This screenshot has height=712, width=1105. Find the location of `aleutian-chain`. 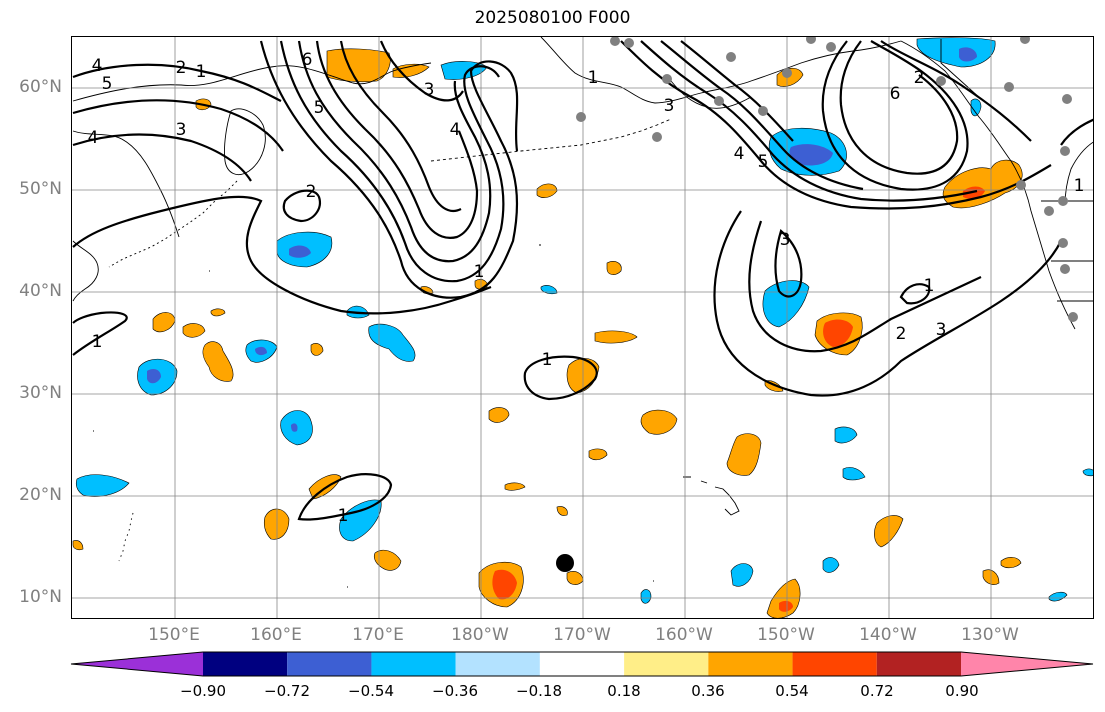

aleutian-chain is located at coordinates (551, 140).